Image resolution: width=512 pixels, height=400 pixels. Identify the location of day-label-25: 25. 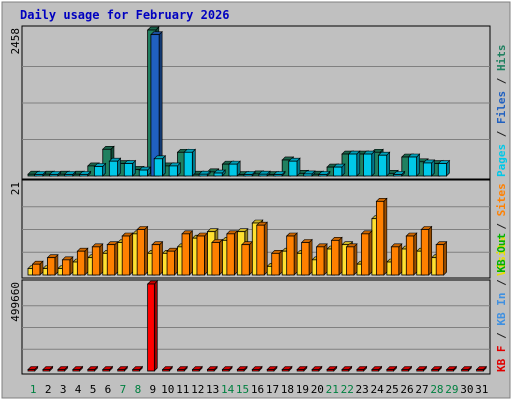
(391, 389).